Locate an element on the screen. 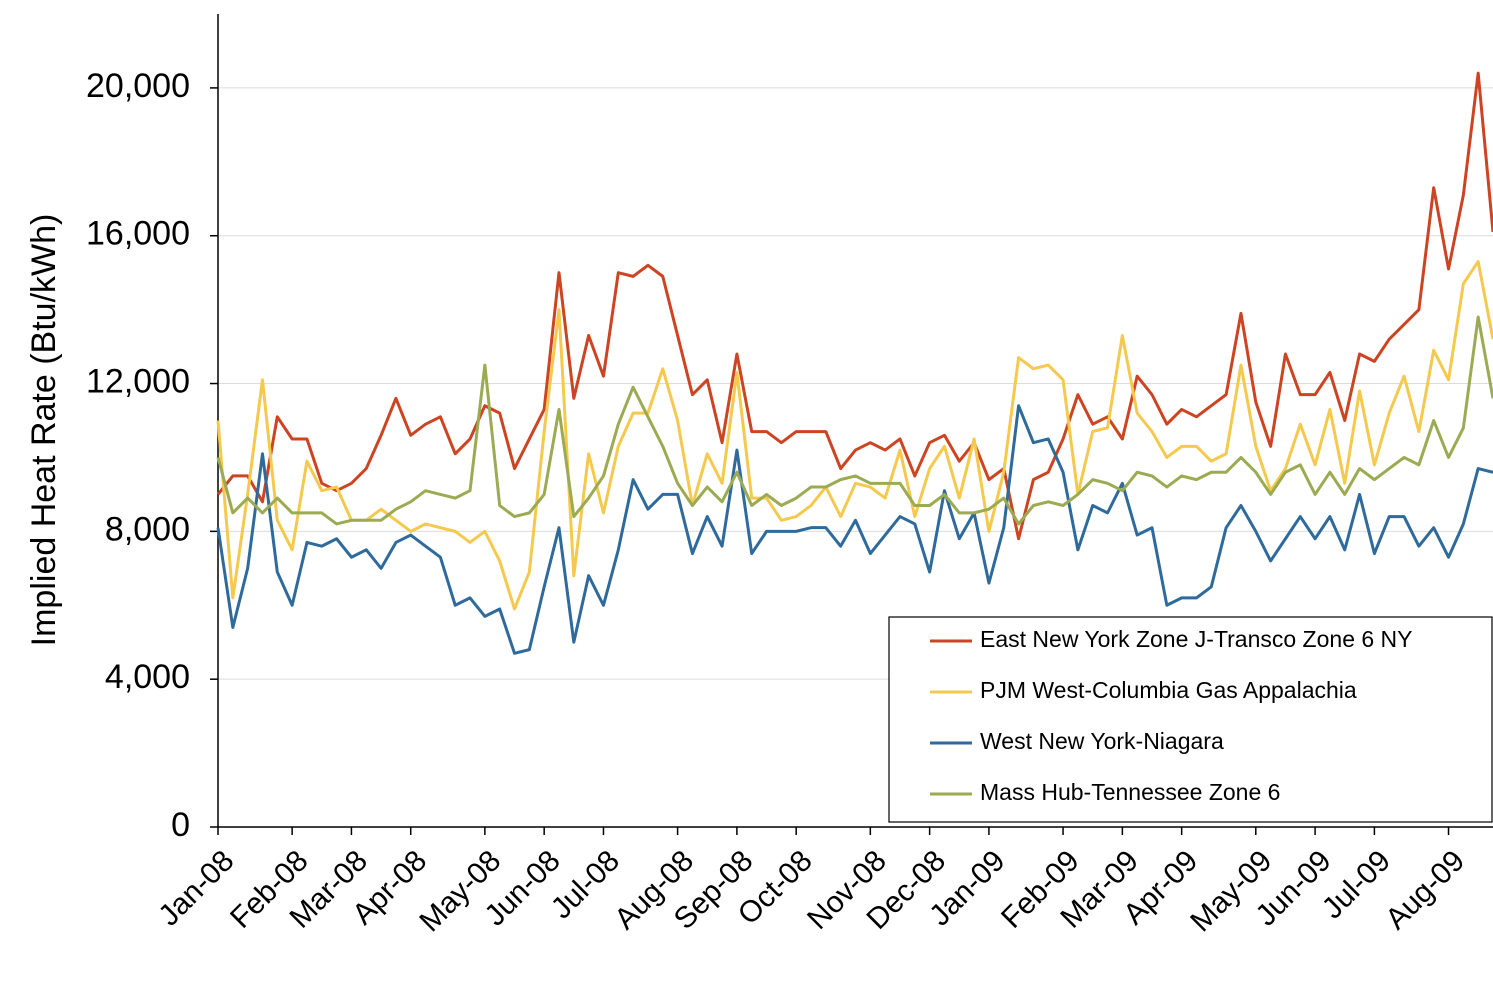 The image size is (1493, 997). y-tick-label: 12,000 is located at coordinates (138, 382).